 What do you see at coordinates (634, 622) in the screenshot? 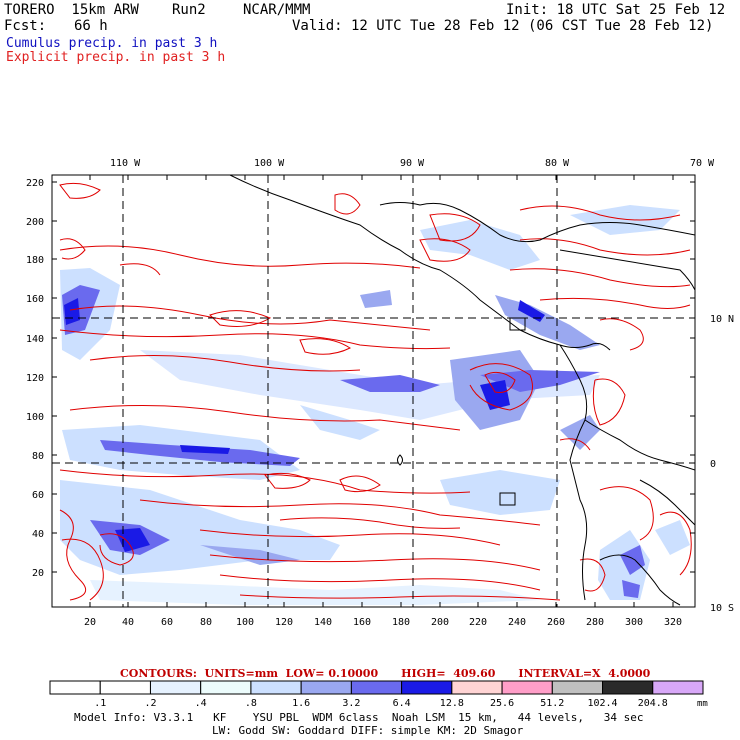
I see `x-tick-label: 300` at bounding box center [634, 622].